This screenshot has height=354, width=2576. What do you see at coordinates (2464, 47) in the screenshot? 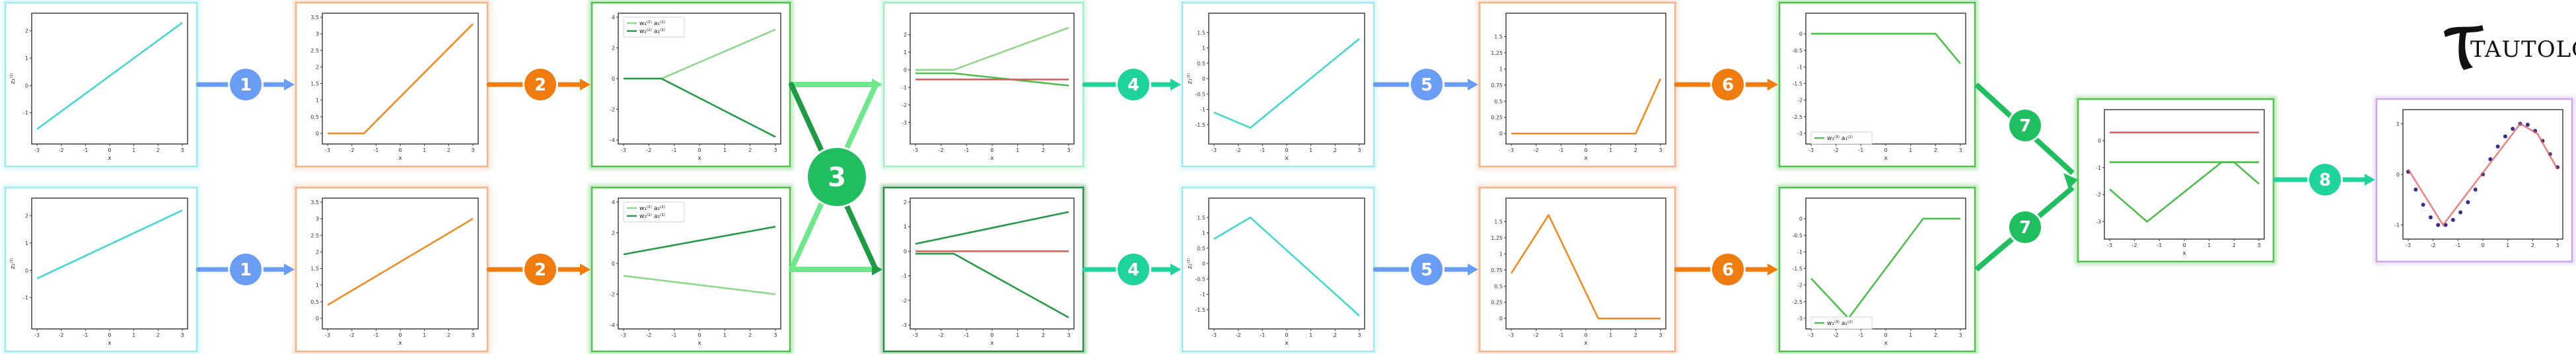
I see `tau-icon` at bounding box center [2464, 47].